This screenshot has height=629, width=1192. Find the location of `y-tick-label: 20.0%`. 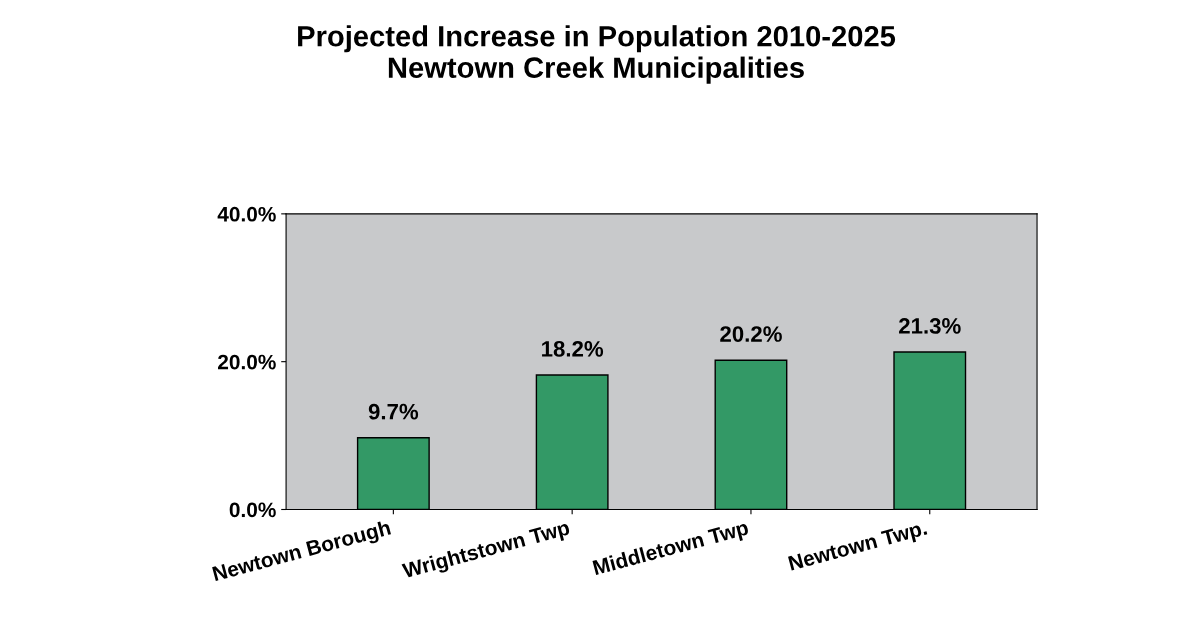

y-tick-label: 20.0% is located at coordinates (247, 362).